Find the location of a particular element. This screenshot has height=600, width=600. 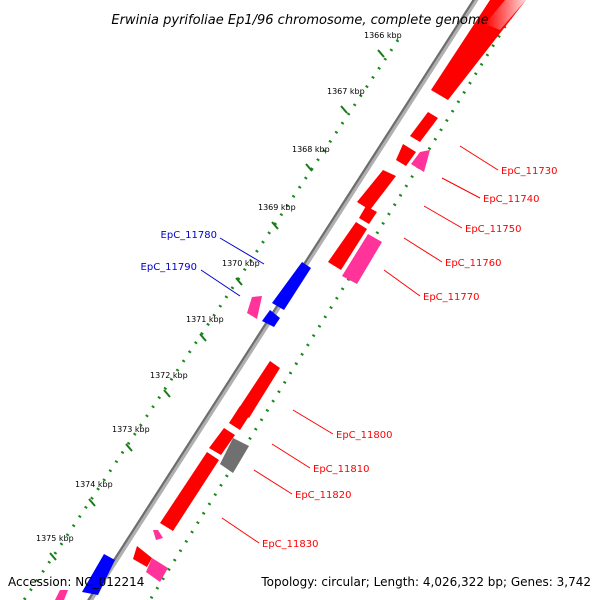

tick-label: 1368 kbp is located at coordinates (311, 149).